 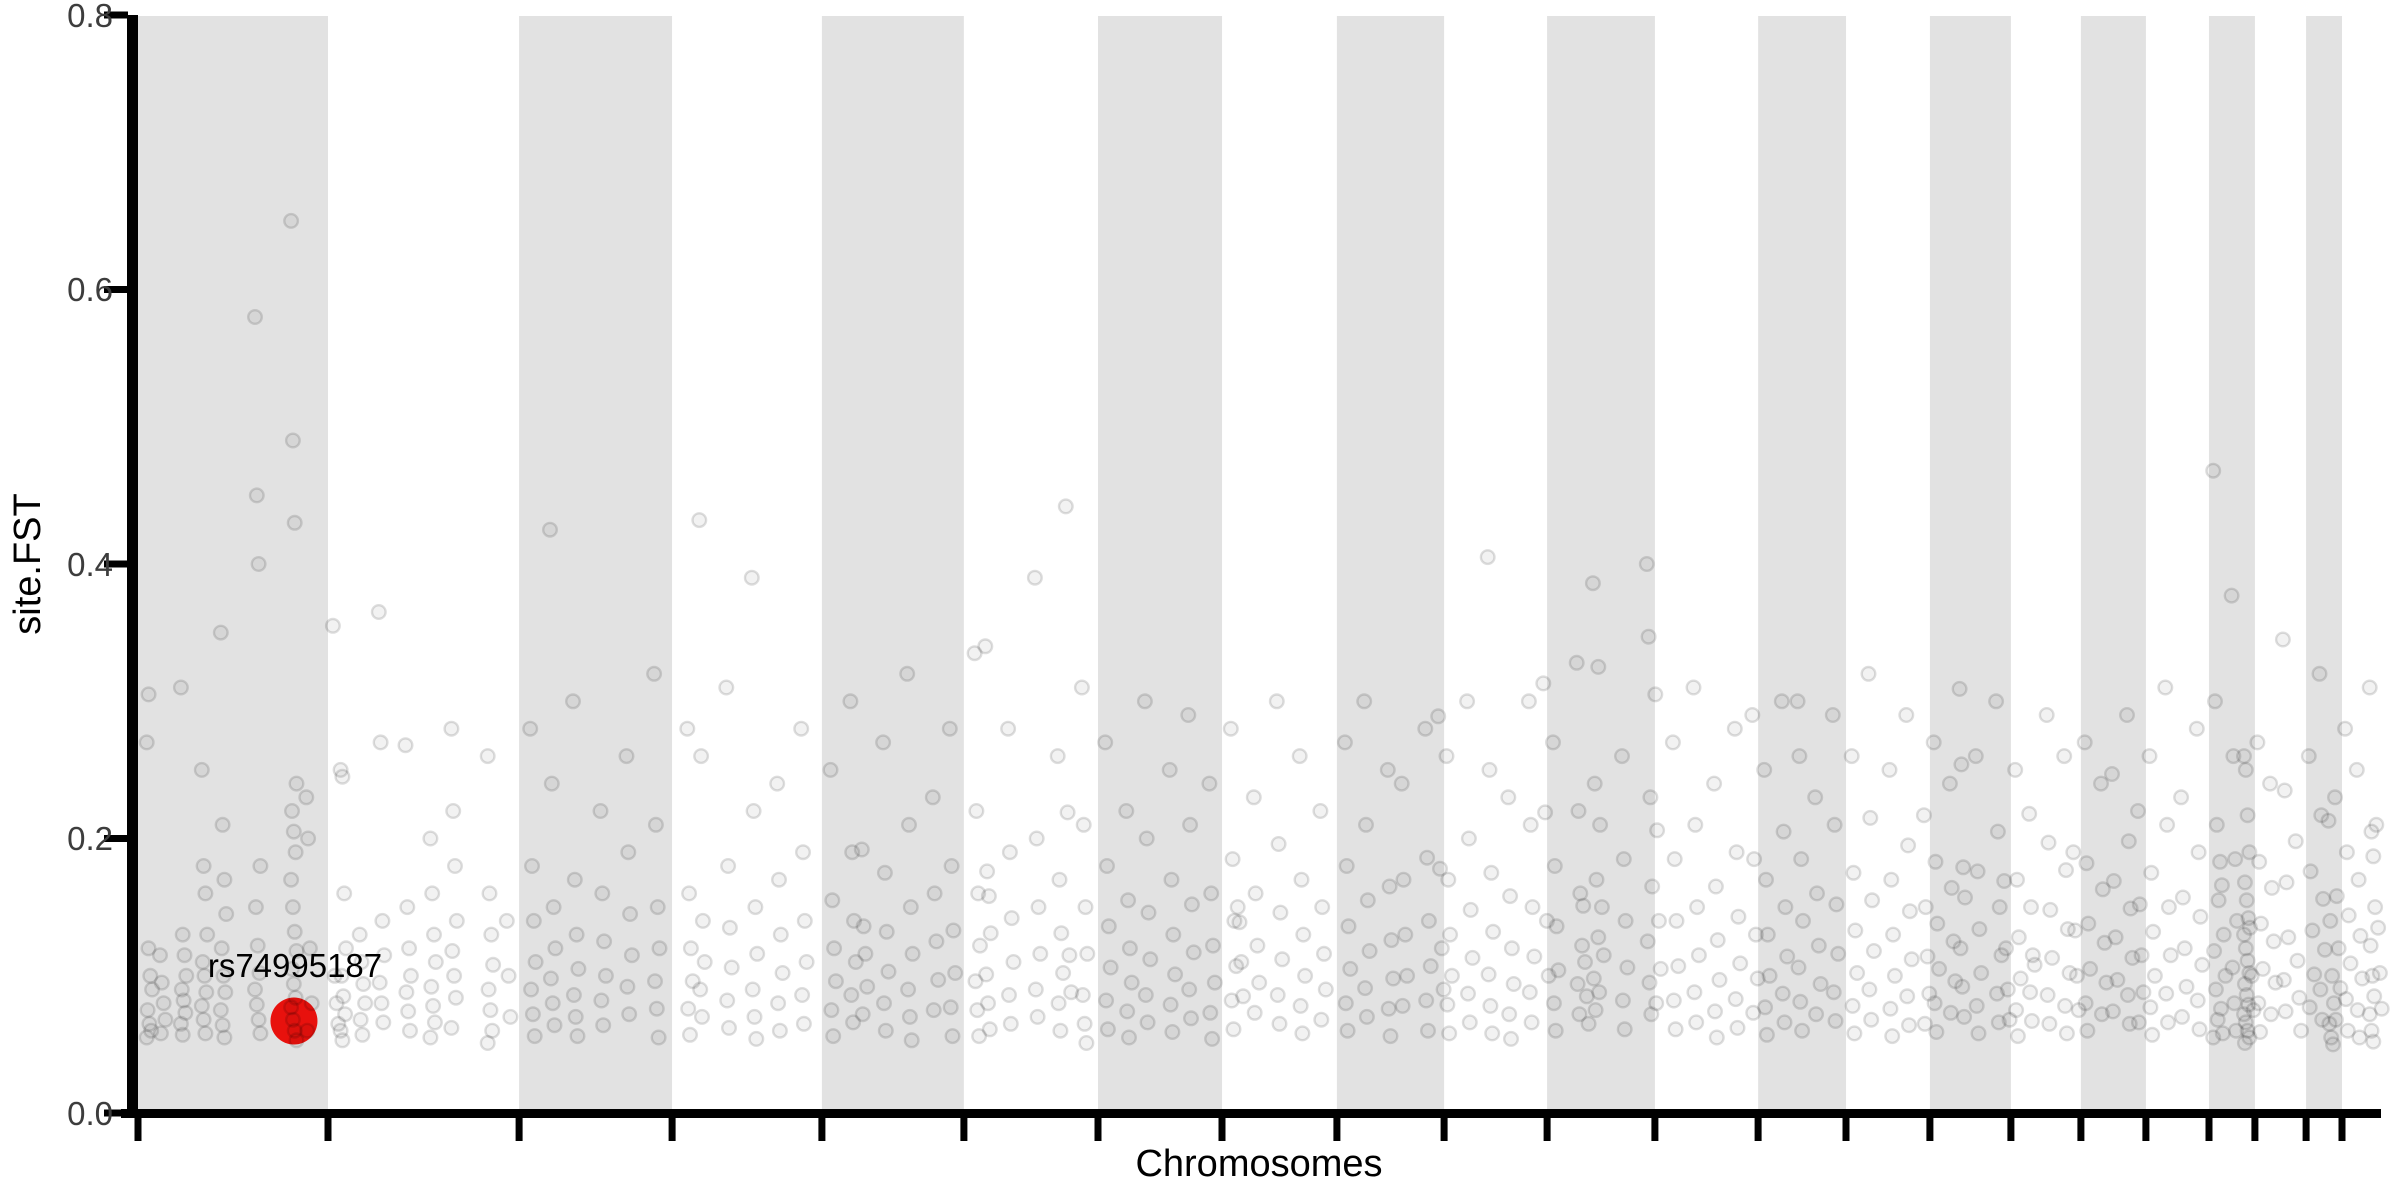 I want to click on y-axis-tick-labels: 0.0 0.2 0.4 0.6 0.8, so click(x=90, y=566).